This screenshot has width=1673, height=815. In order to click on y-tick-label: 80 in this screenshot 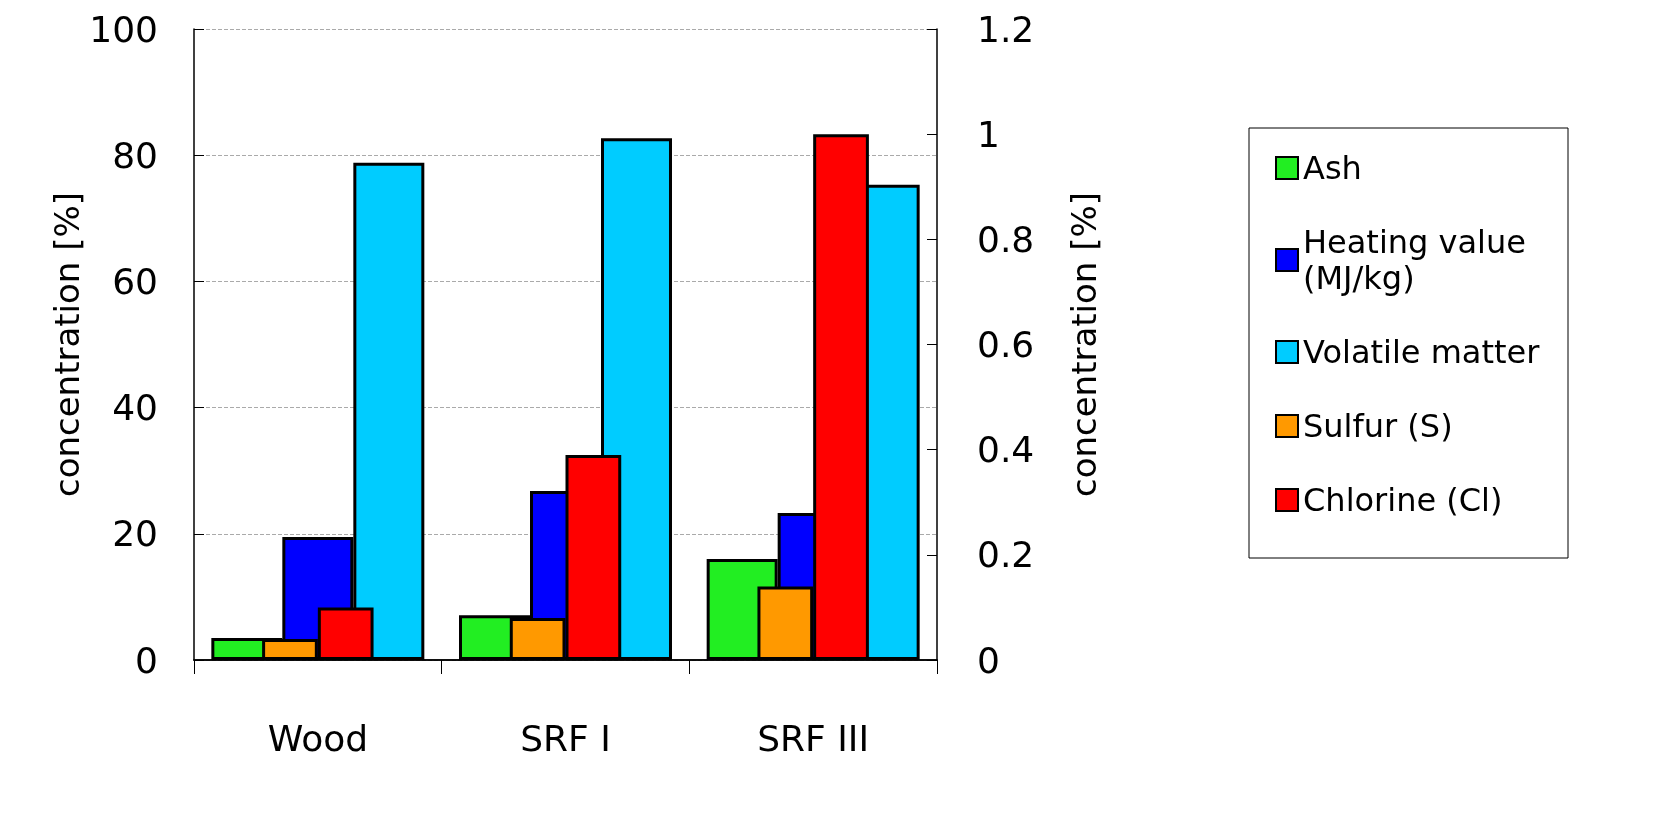, I will do `click(135, 155)`.